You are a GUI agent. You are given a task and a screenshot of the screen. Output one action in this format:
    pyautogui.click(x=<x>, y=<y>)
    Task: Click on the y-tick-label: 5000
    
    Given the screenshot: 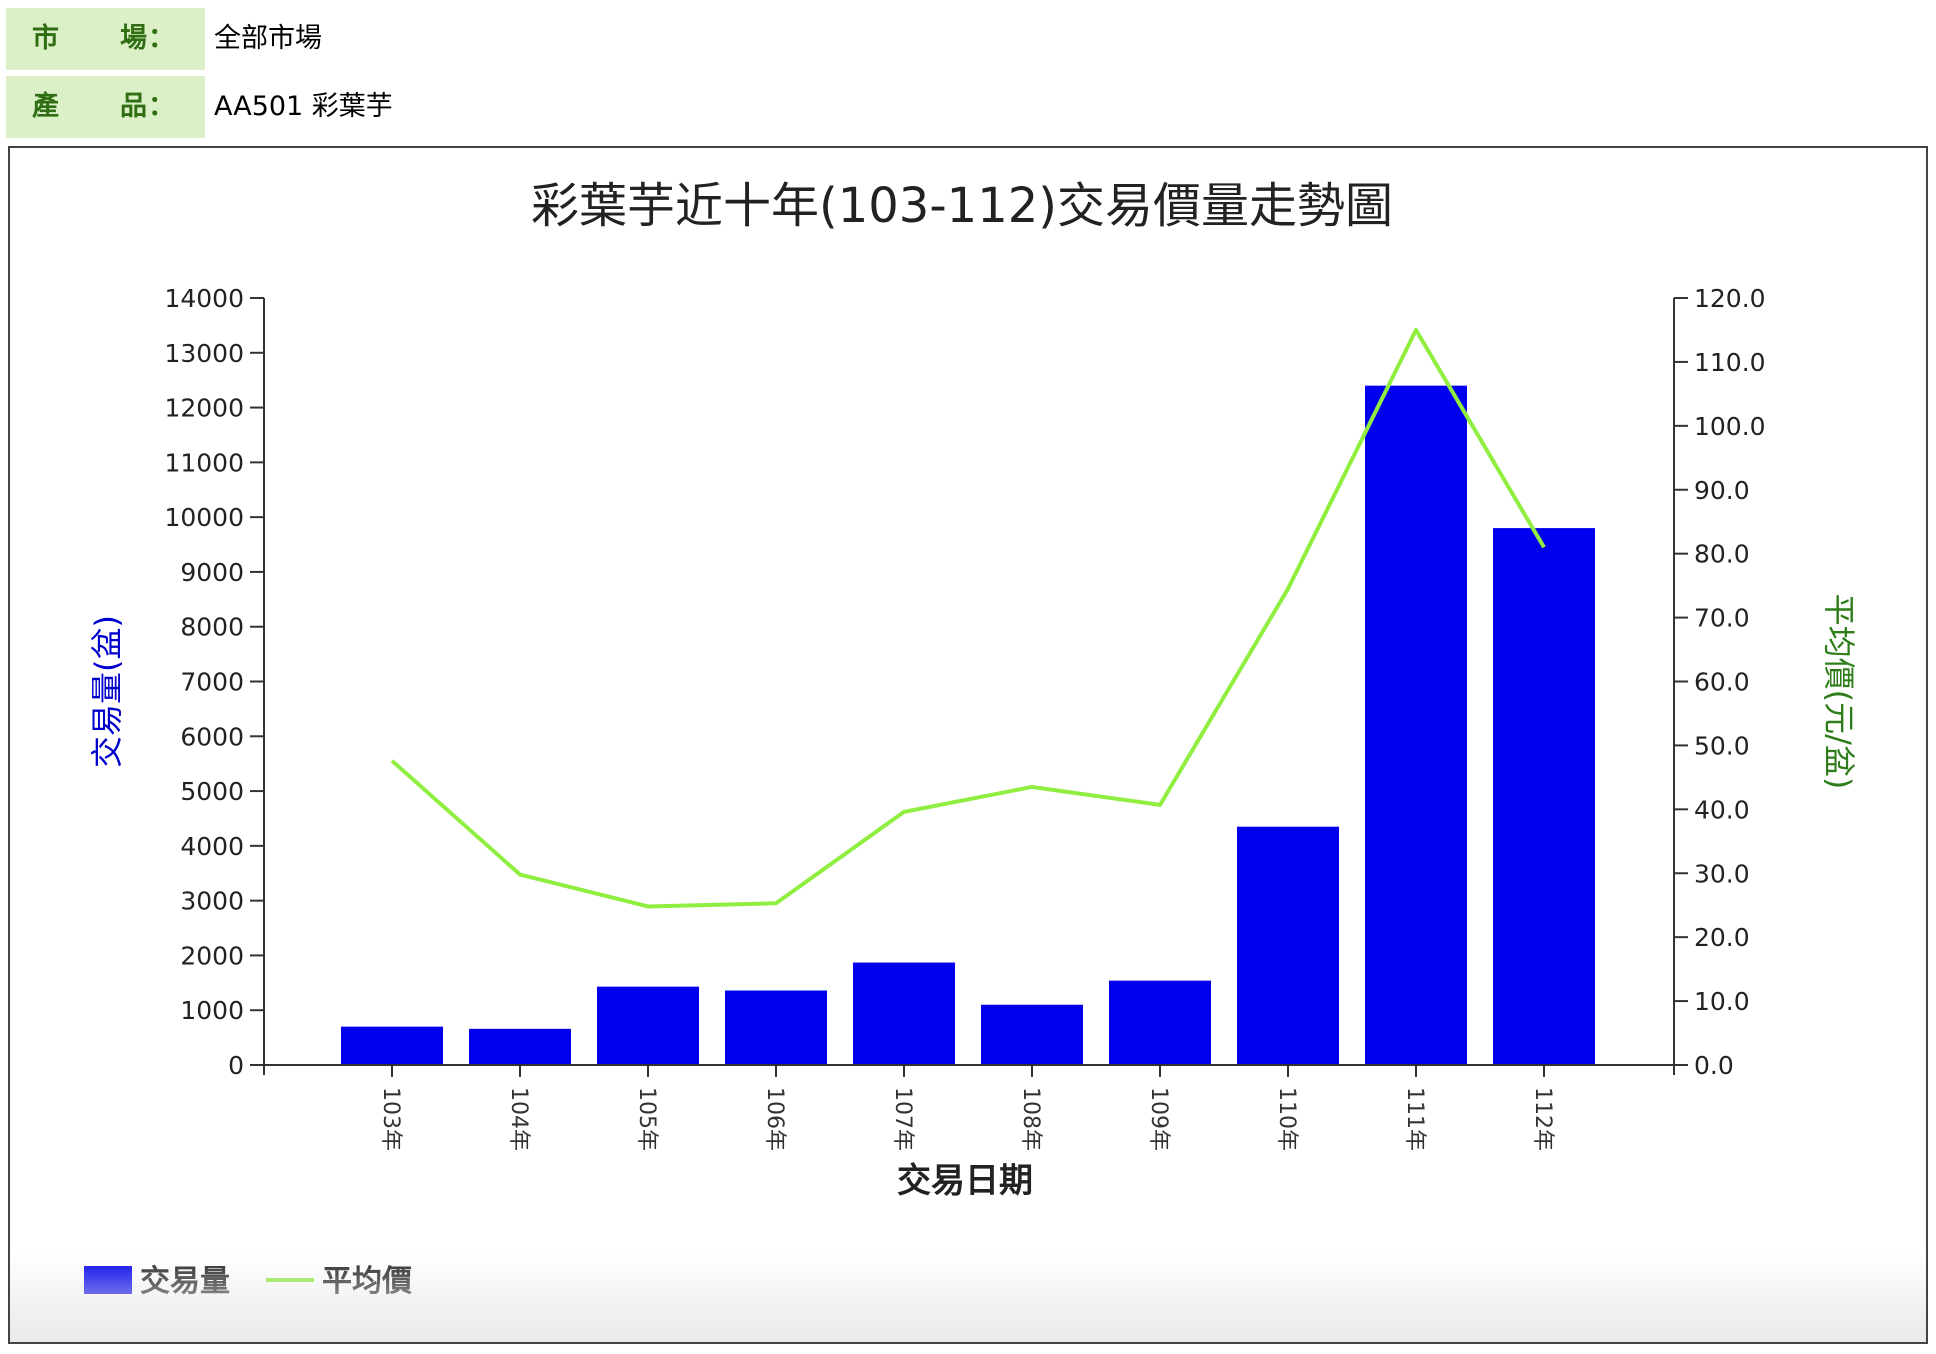 What is the action you would take?
    pyautogui.click(x=212, y=791)
    